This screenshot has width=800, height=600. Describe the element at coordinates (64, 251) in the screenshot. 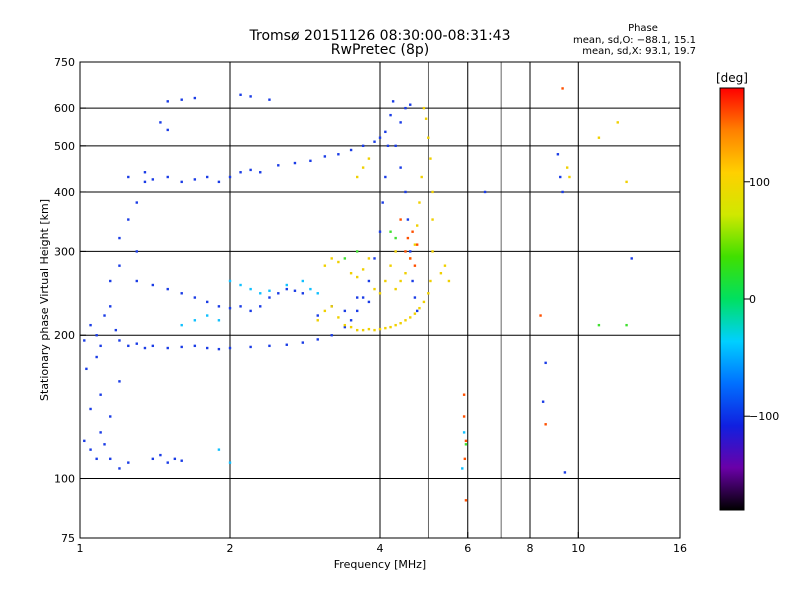

I see `y-tick-label: 300` at that location.